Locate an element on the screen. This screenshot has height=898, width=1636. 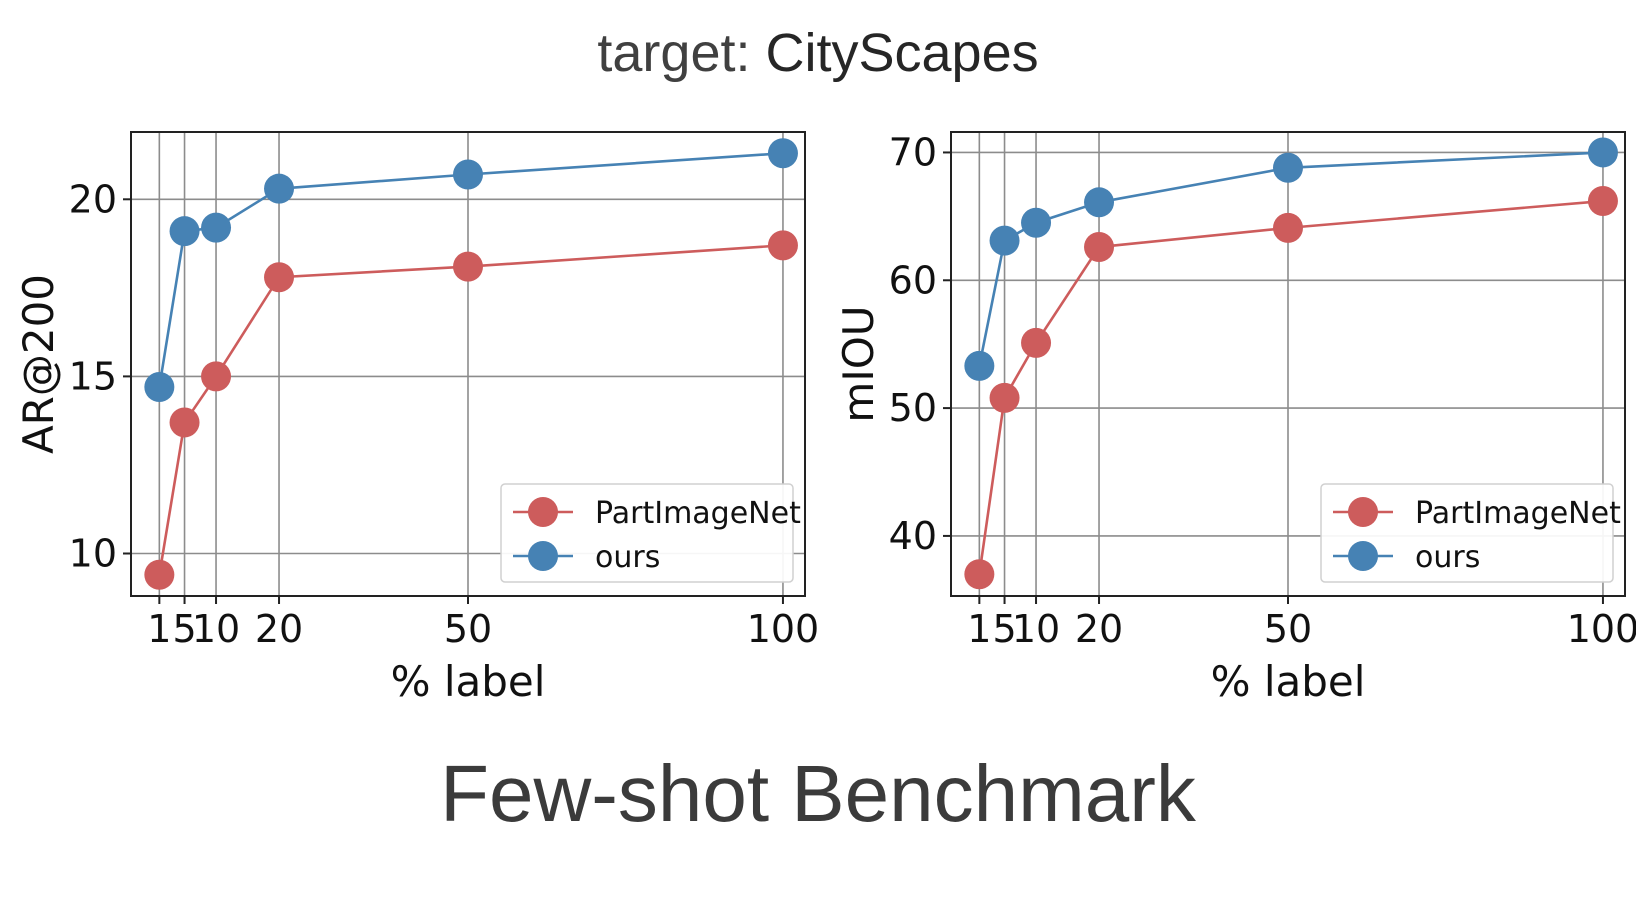
target-prefix: target: is located at coordinates (681, 53).